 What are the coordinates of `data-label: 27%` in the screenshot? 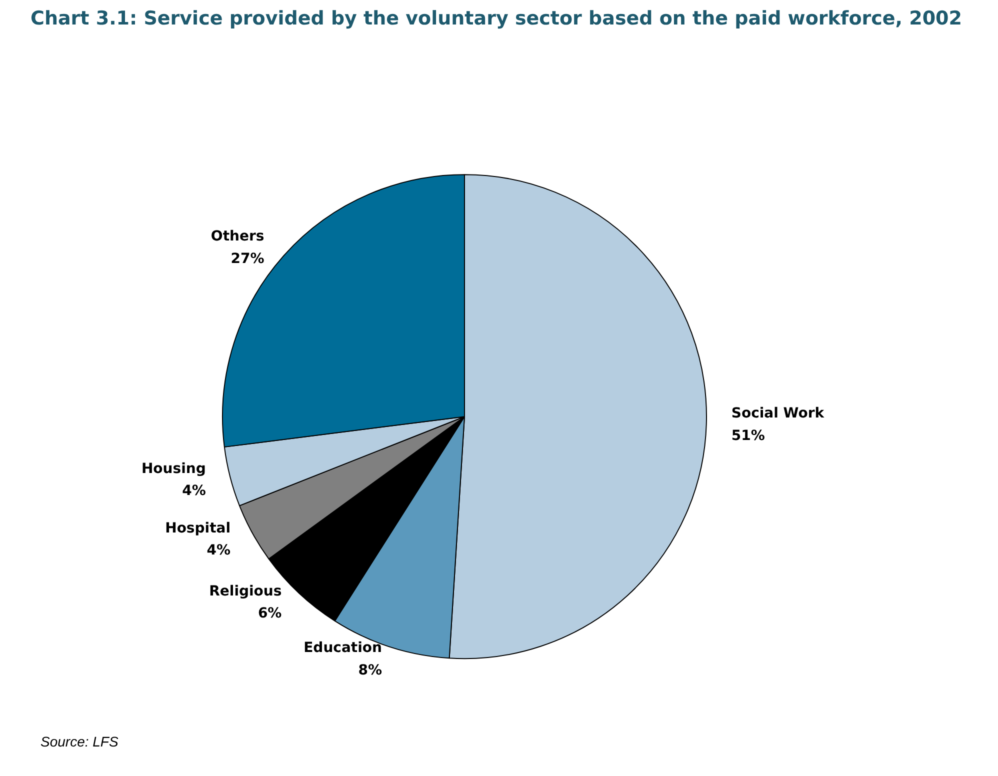 It's located at (247, 259).